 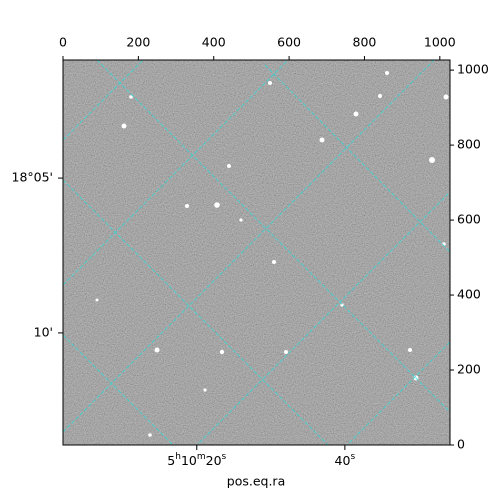 What do you see at coordinates (469, 219) in the screenshot?
I see `y-tick-label: 600` at bounding box center [469, 219].